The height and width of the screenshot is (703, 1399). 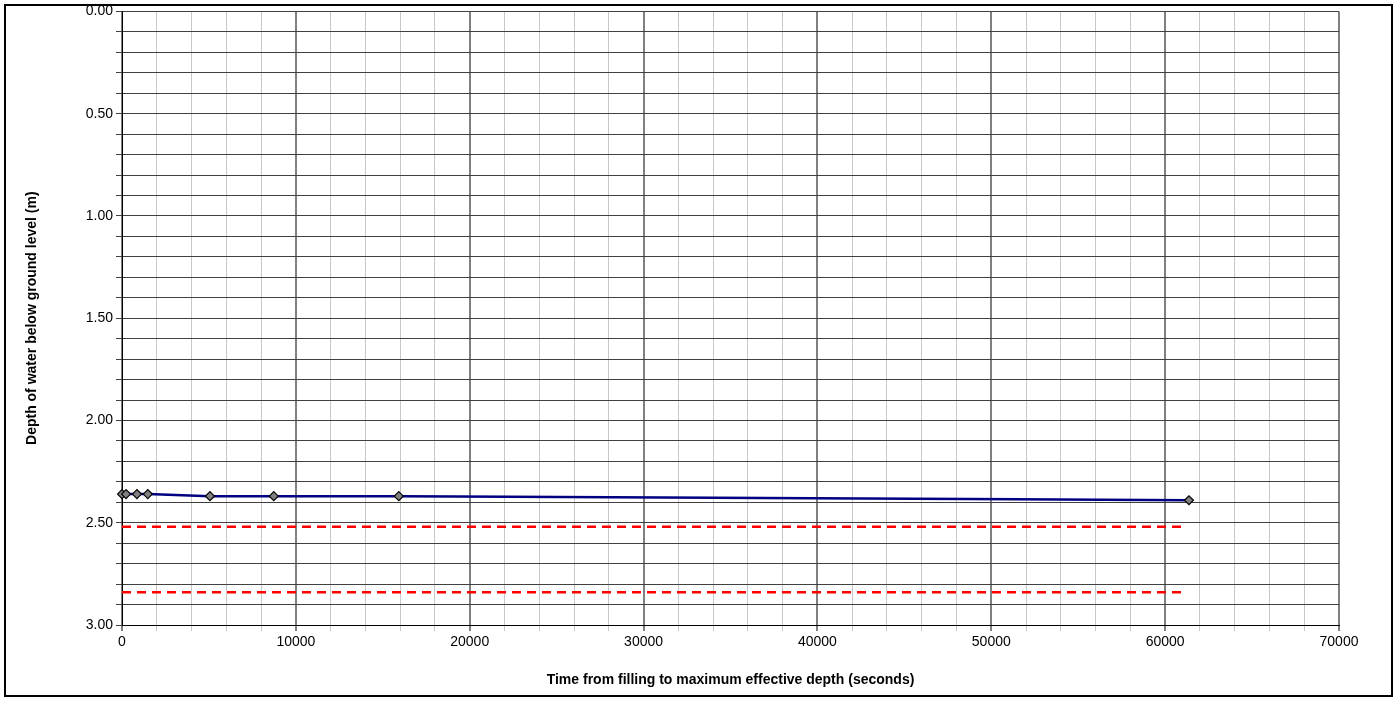 I want to click on x-axis-title: Time from filling to maximum effective depth (seconds), so click(x=730, y=679).